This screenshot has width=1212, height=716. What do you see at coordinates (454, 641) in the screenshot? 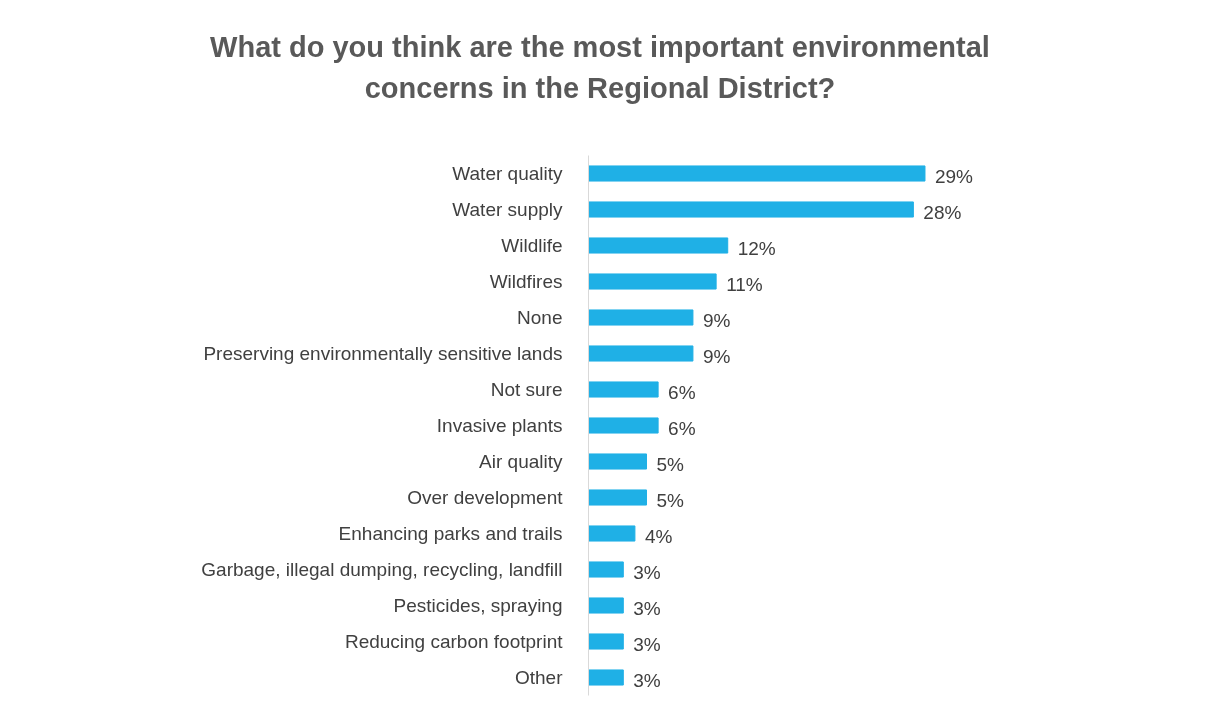
I see `y-tick-label: Reducing carbon footprint` at bounding box center [454, 641].